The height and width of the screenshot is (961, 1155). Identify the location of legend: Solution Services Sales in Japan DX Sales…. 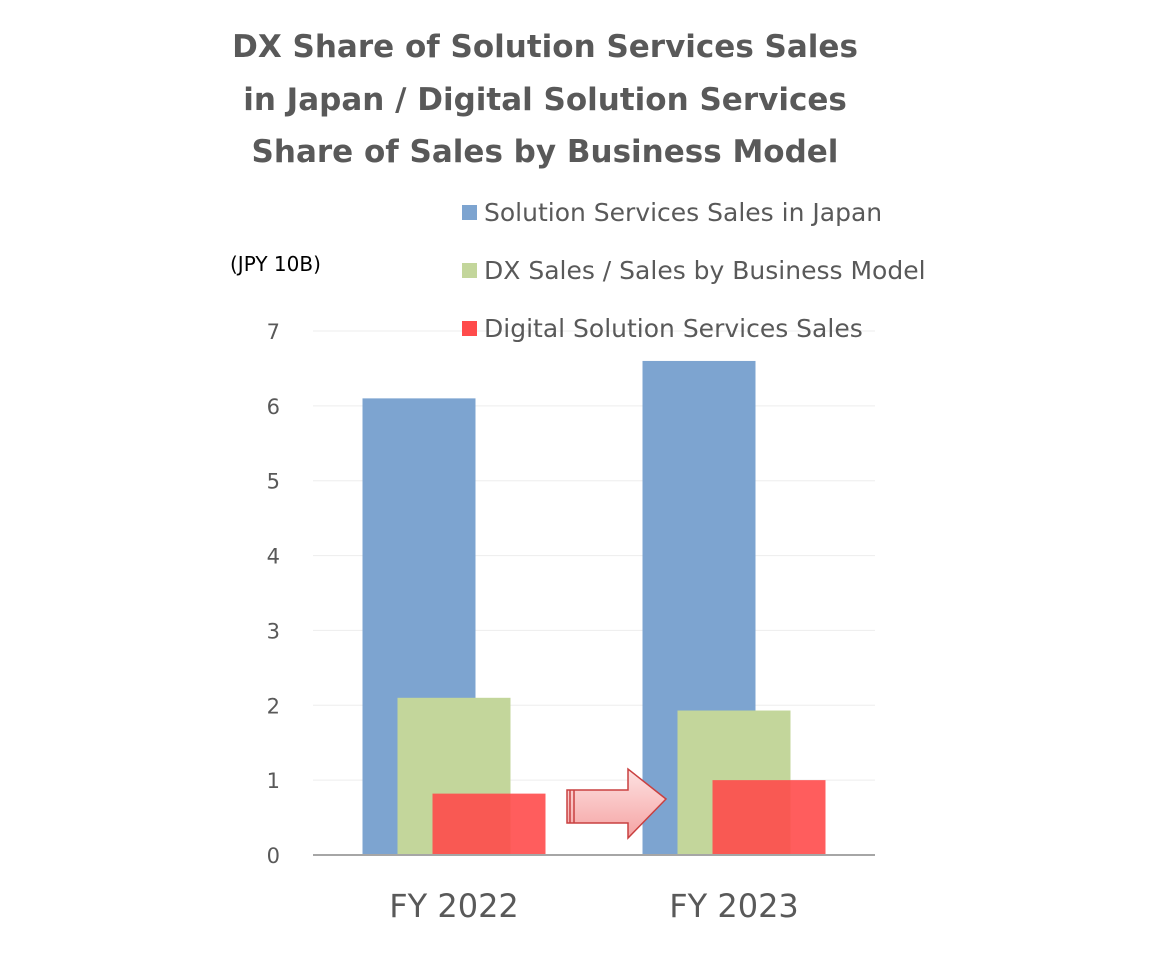
(694, 270).